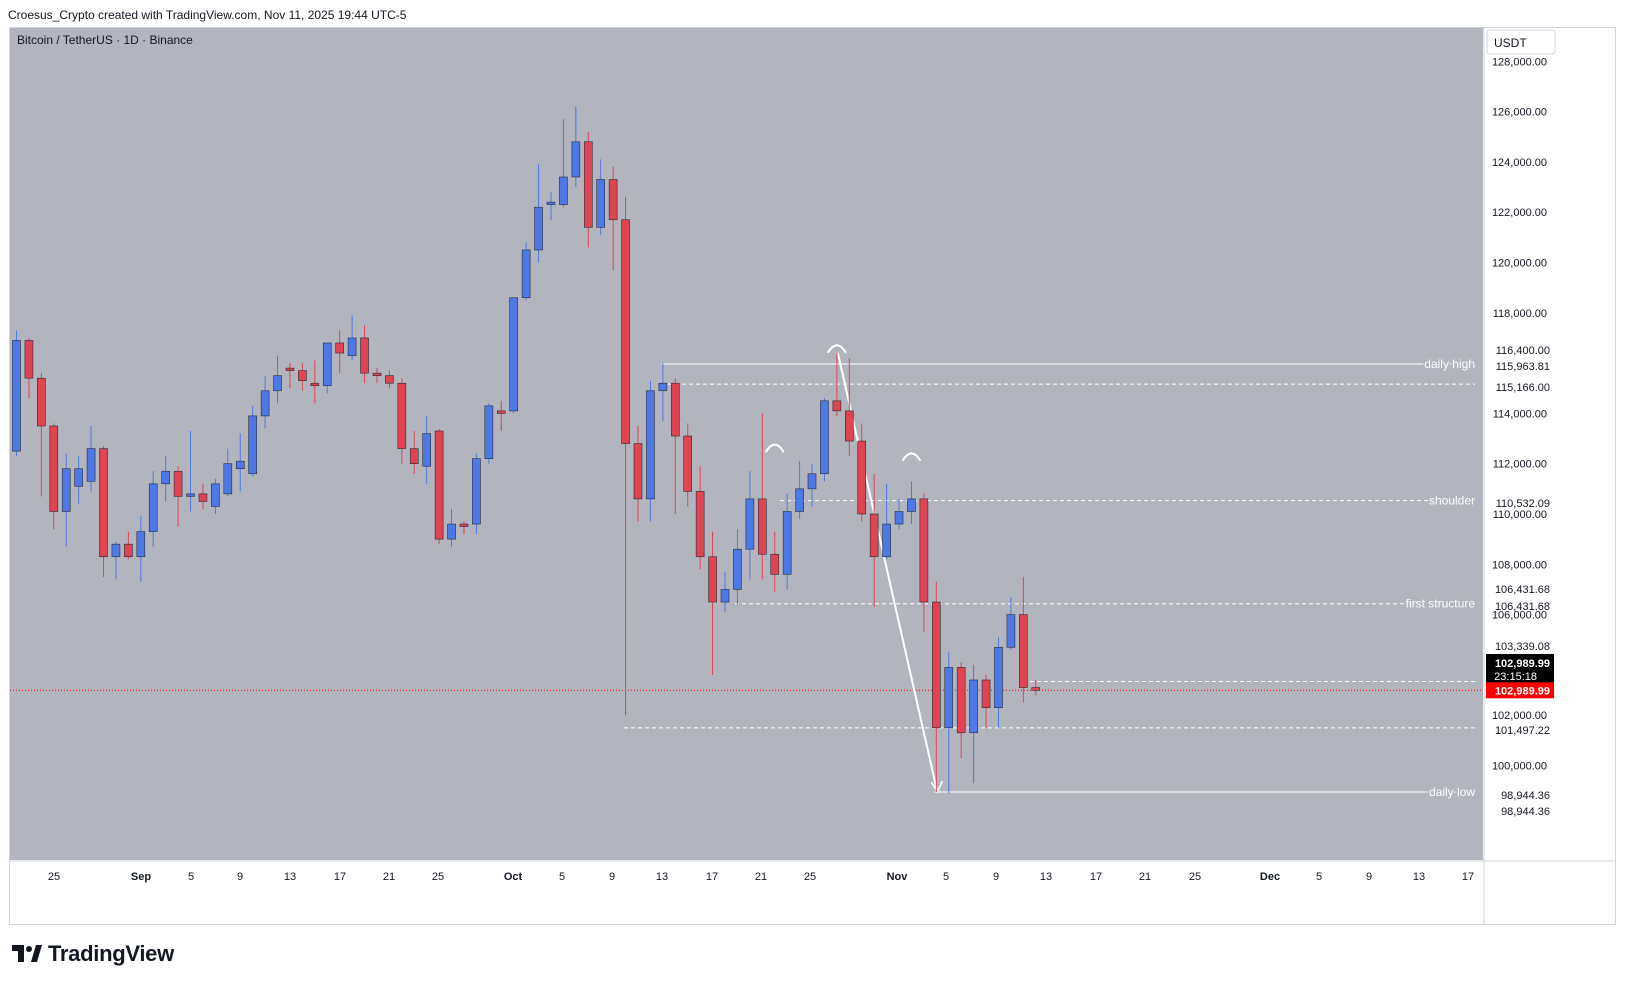 The image size is (1627, 983). I want to click on price-tick: 112,000.00, so click(1520, 465).